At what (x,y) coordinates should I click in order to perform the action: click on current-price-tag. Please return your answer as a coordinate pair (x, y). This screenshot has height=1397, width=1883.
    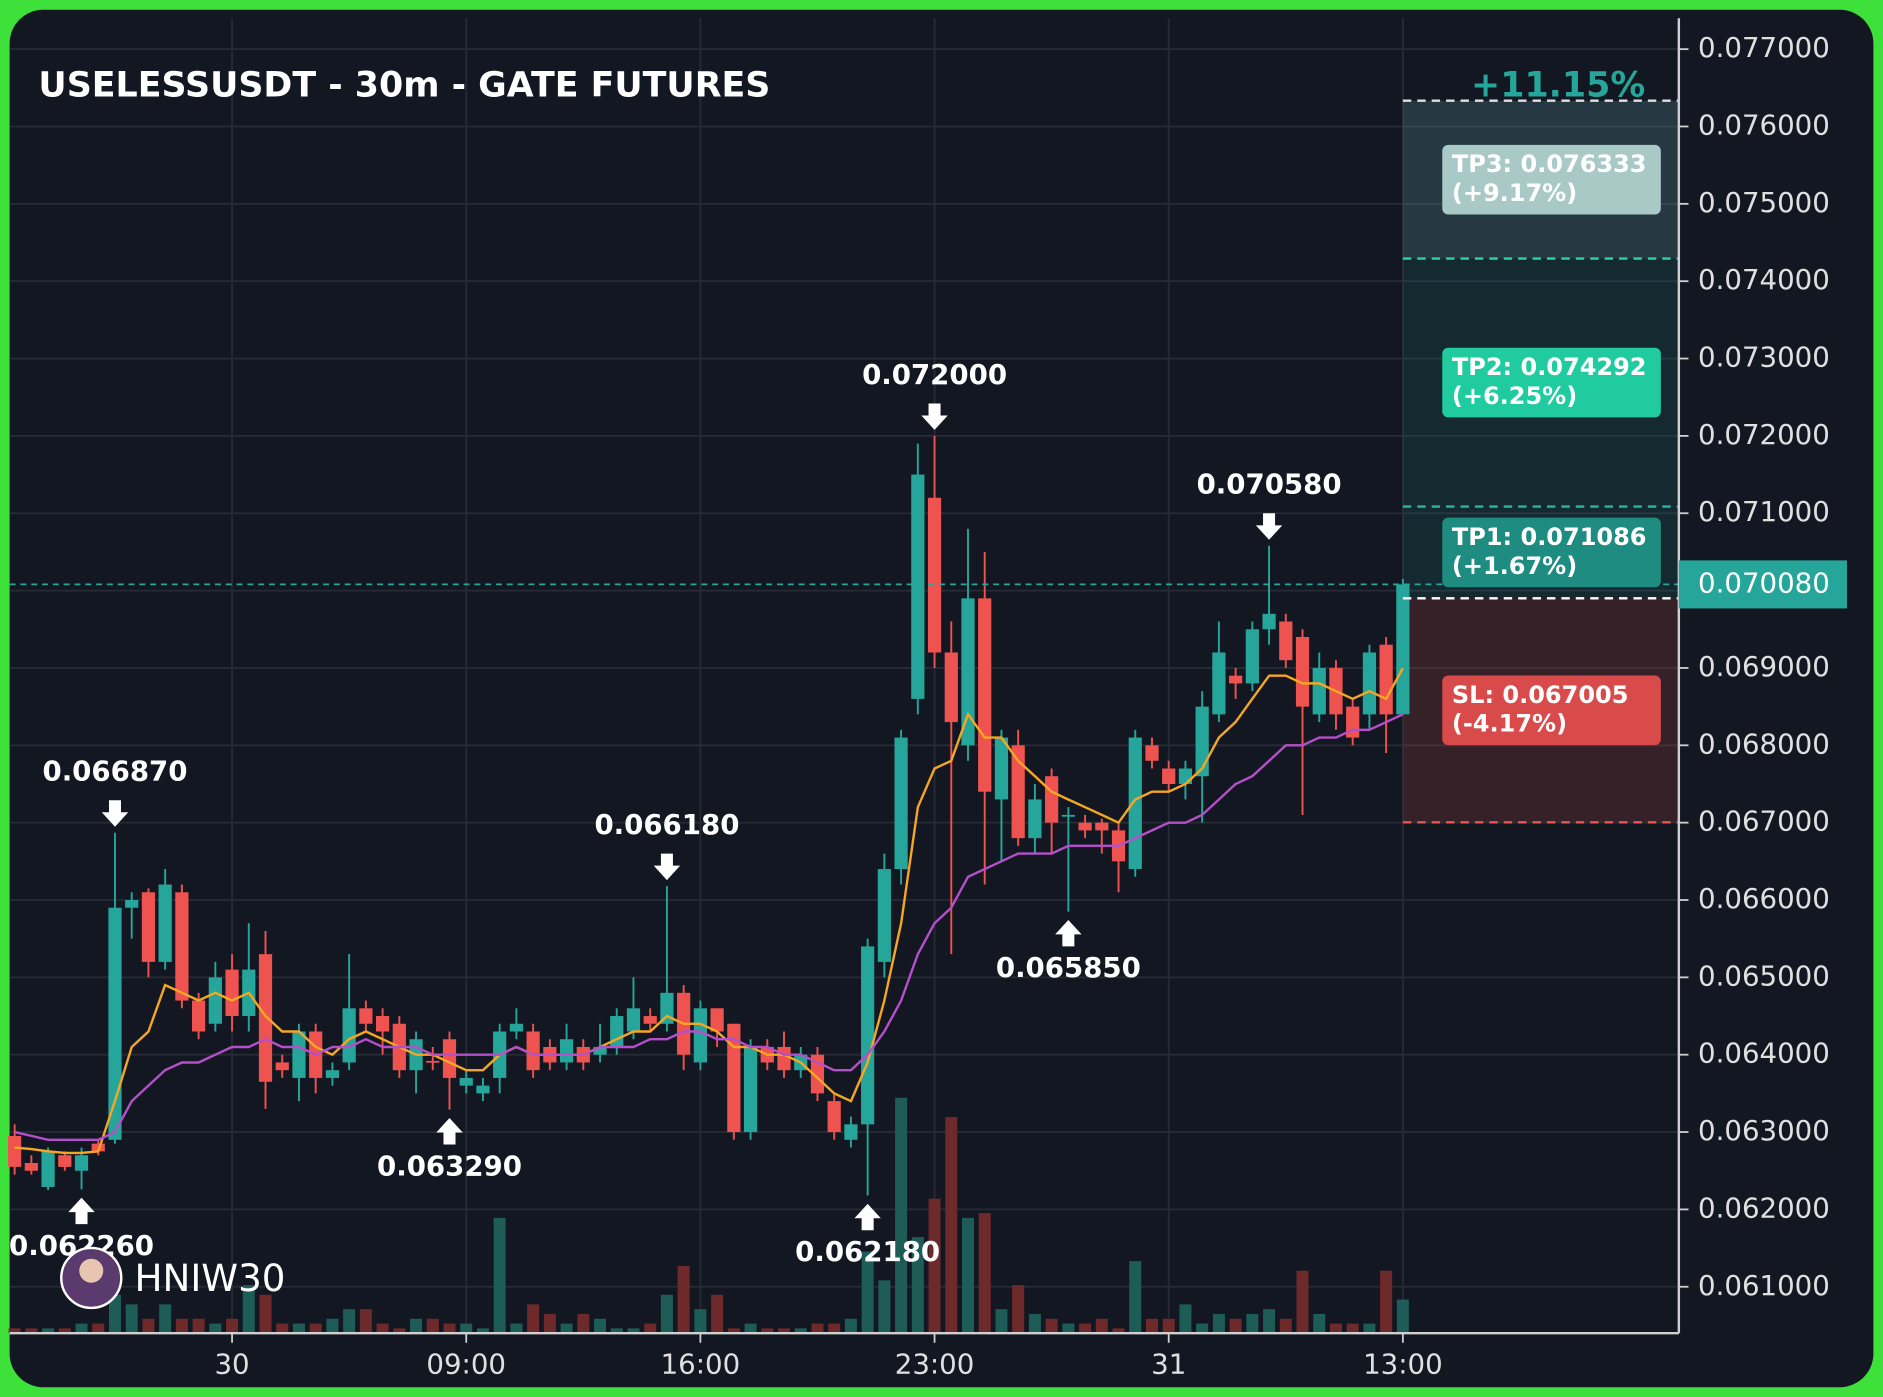
    Looking at the image, I should click on (1762, 584).